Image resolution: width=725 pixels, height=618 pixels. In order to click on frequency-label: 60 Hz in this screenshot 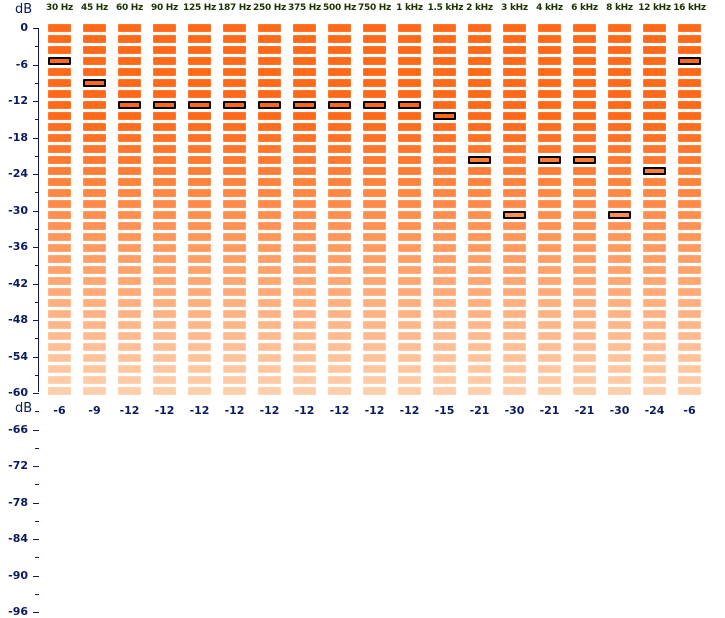, I will do `click(129, 8)`.